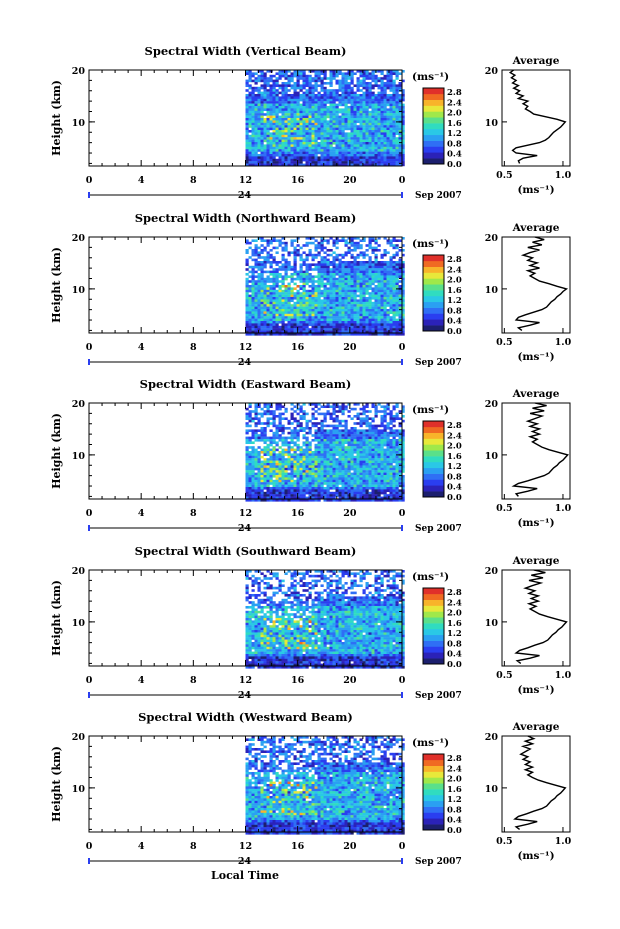  What do you see at coordinates (433, 161) in the screenshot?
I see `colorbar-swatch` at bounding box center [433, 161].